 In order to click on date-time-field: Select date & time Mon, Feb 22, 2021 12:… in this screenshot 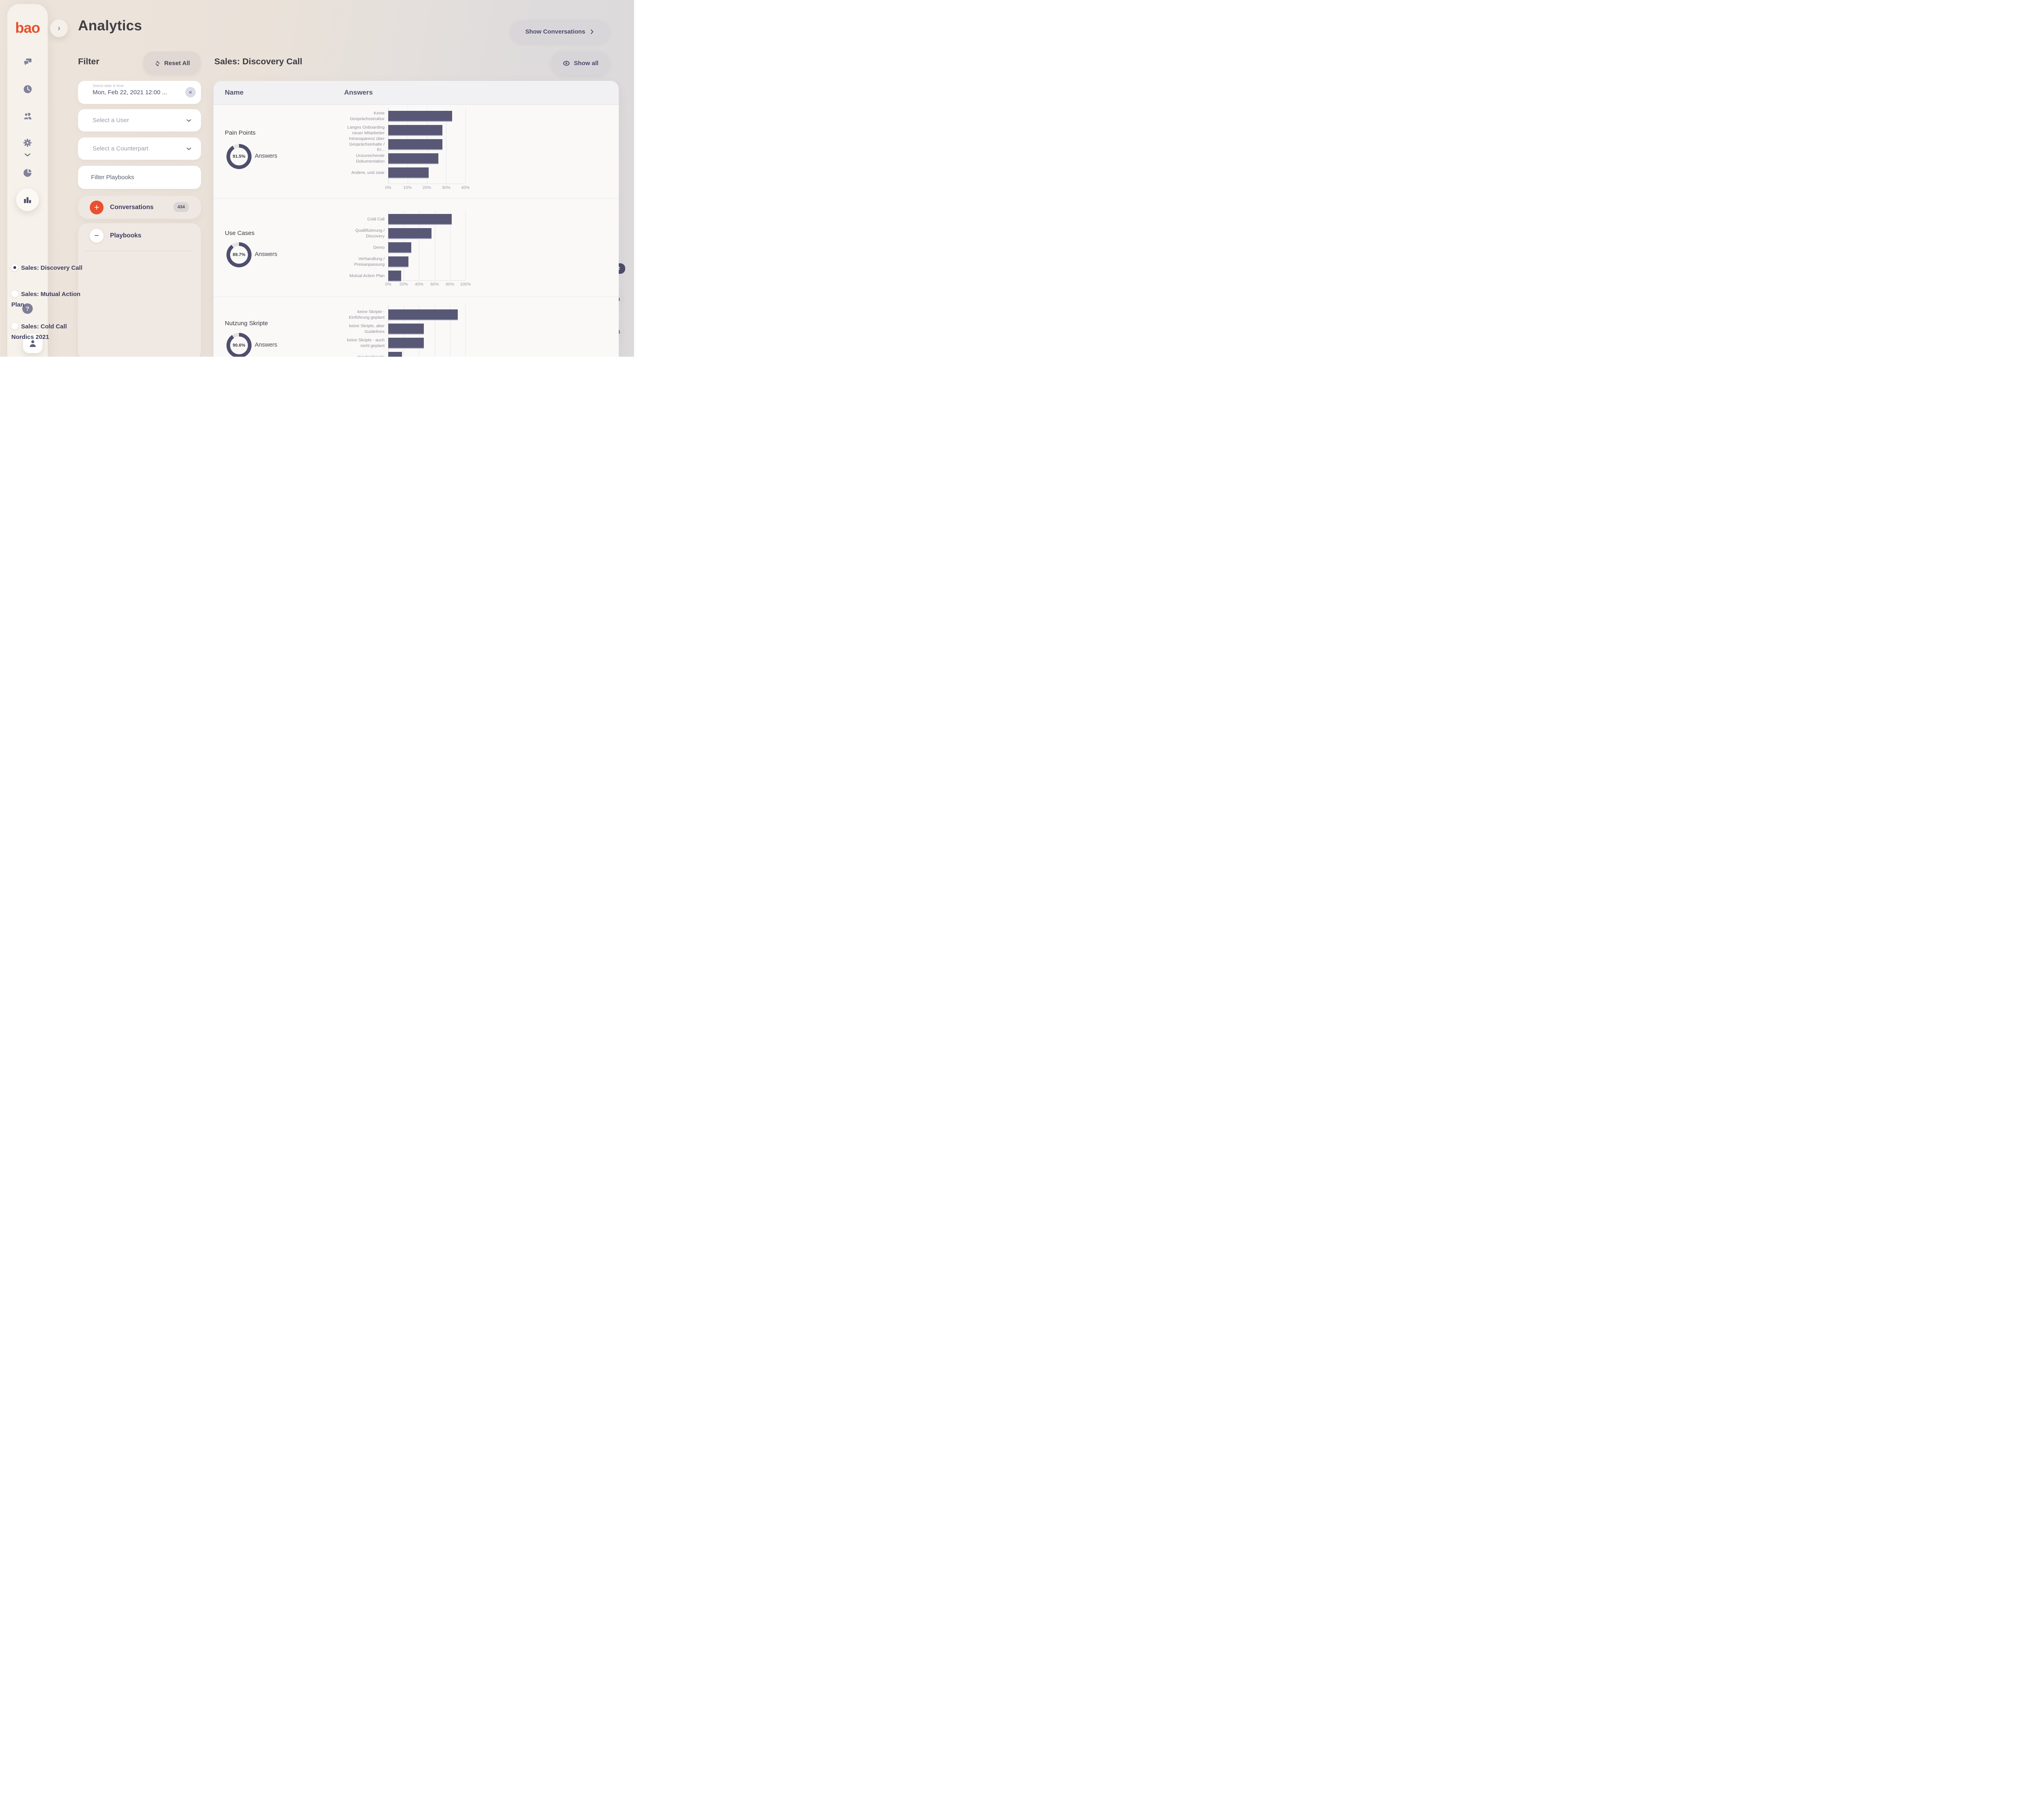, I will do `click(139, 92)`.